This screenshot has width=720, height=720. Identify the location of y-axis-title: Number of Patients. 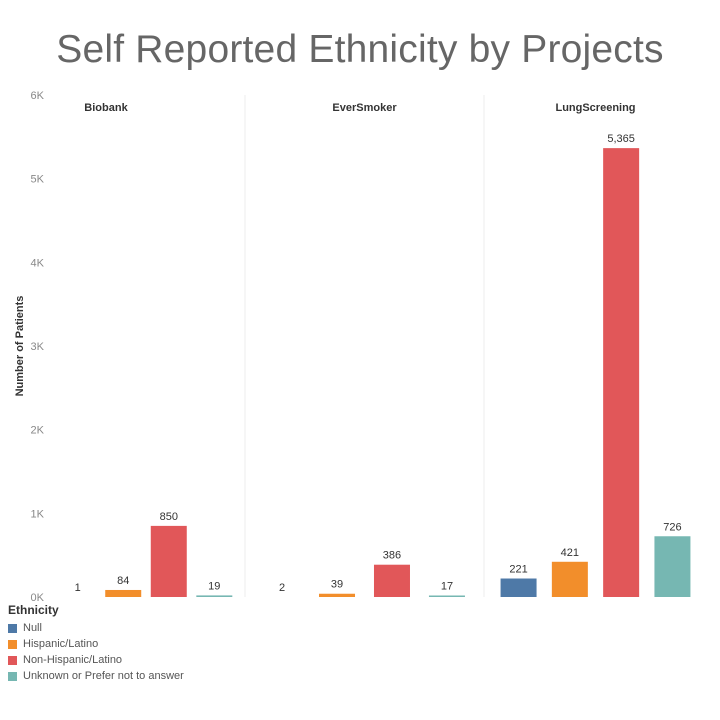
(20, 346).